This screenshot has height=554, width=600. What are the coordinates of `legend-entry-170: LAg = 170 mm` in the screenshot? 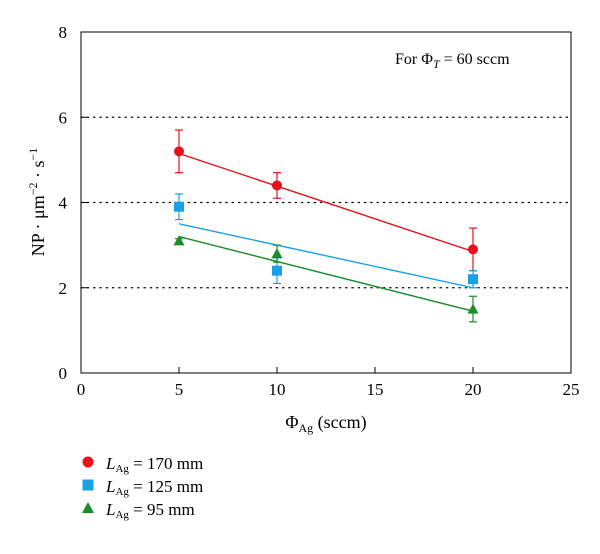 It's located at (230, 463).